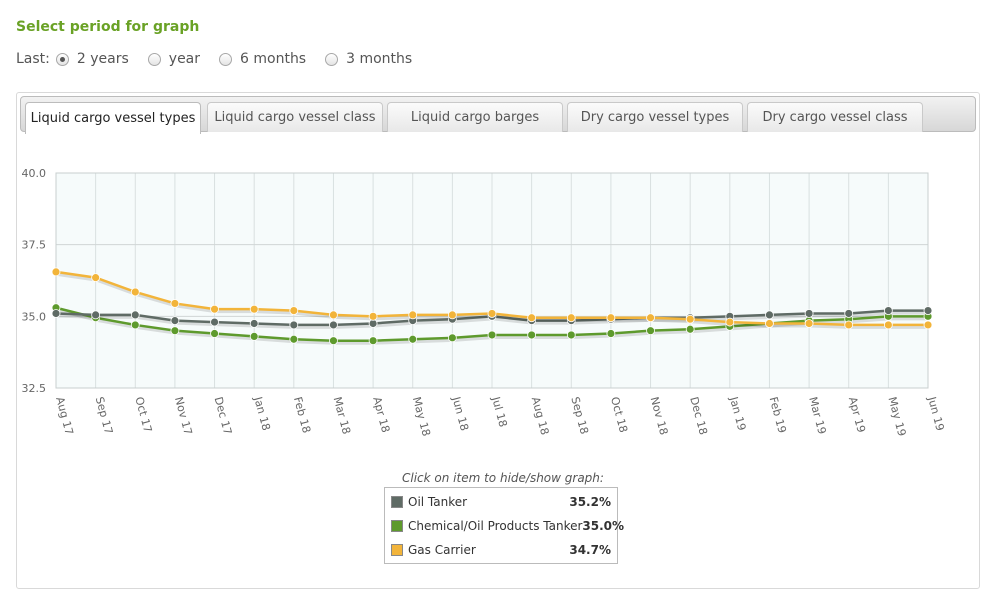 This screenshot has width=995, height=604. What do you see at coordinates (183, 415) in the screenshot?
I see `x-tick-label: Nov 17` at bounding box center [183, 415].